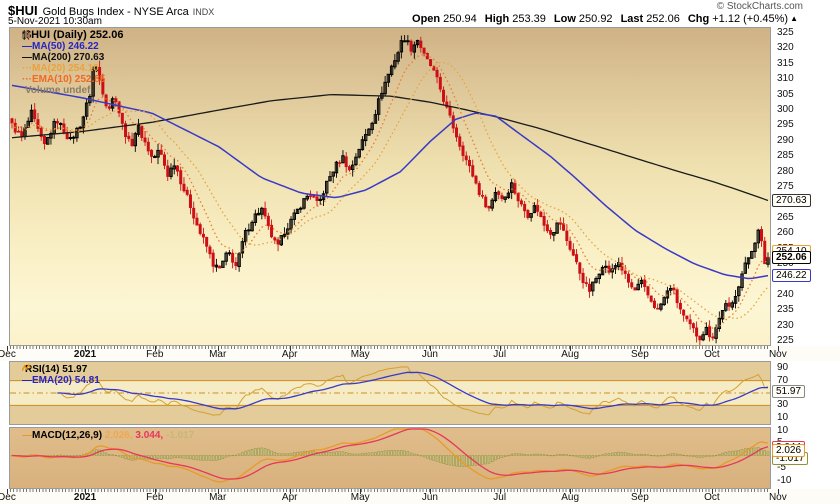  Describe the element at coordinates (426, 19) in the screenshot. I see `open-label: Open` at that location.